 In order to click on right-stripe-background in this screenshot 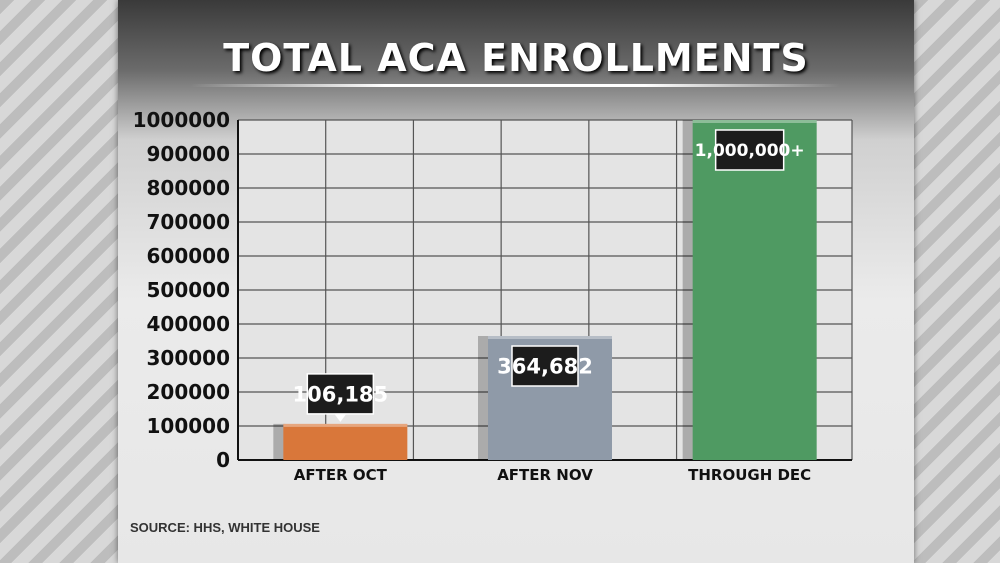, I will do `click(957, 281)`.